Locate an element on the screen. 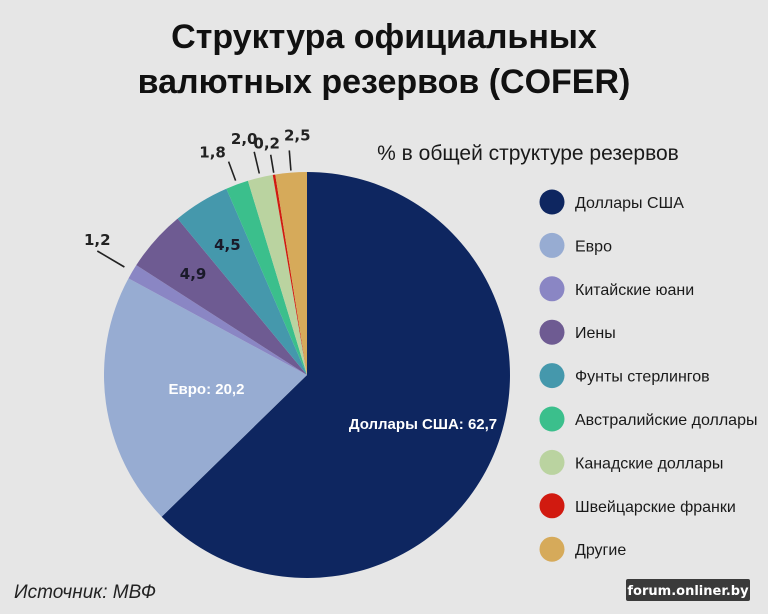 The height and width of the screenshot is (614, 768). source-note: Источник: МВФ is located at coordinates (85, 592).